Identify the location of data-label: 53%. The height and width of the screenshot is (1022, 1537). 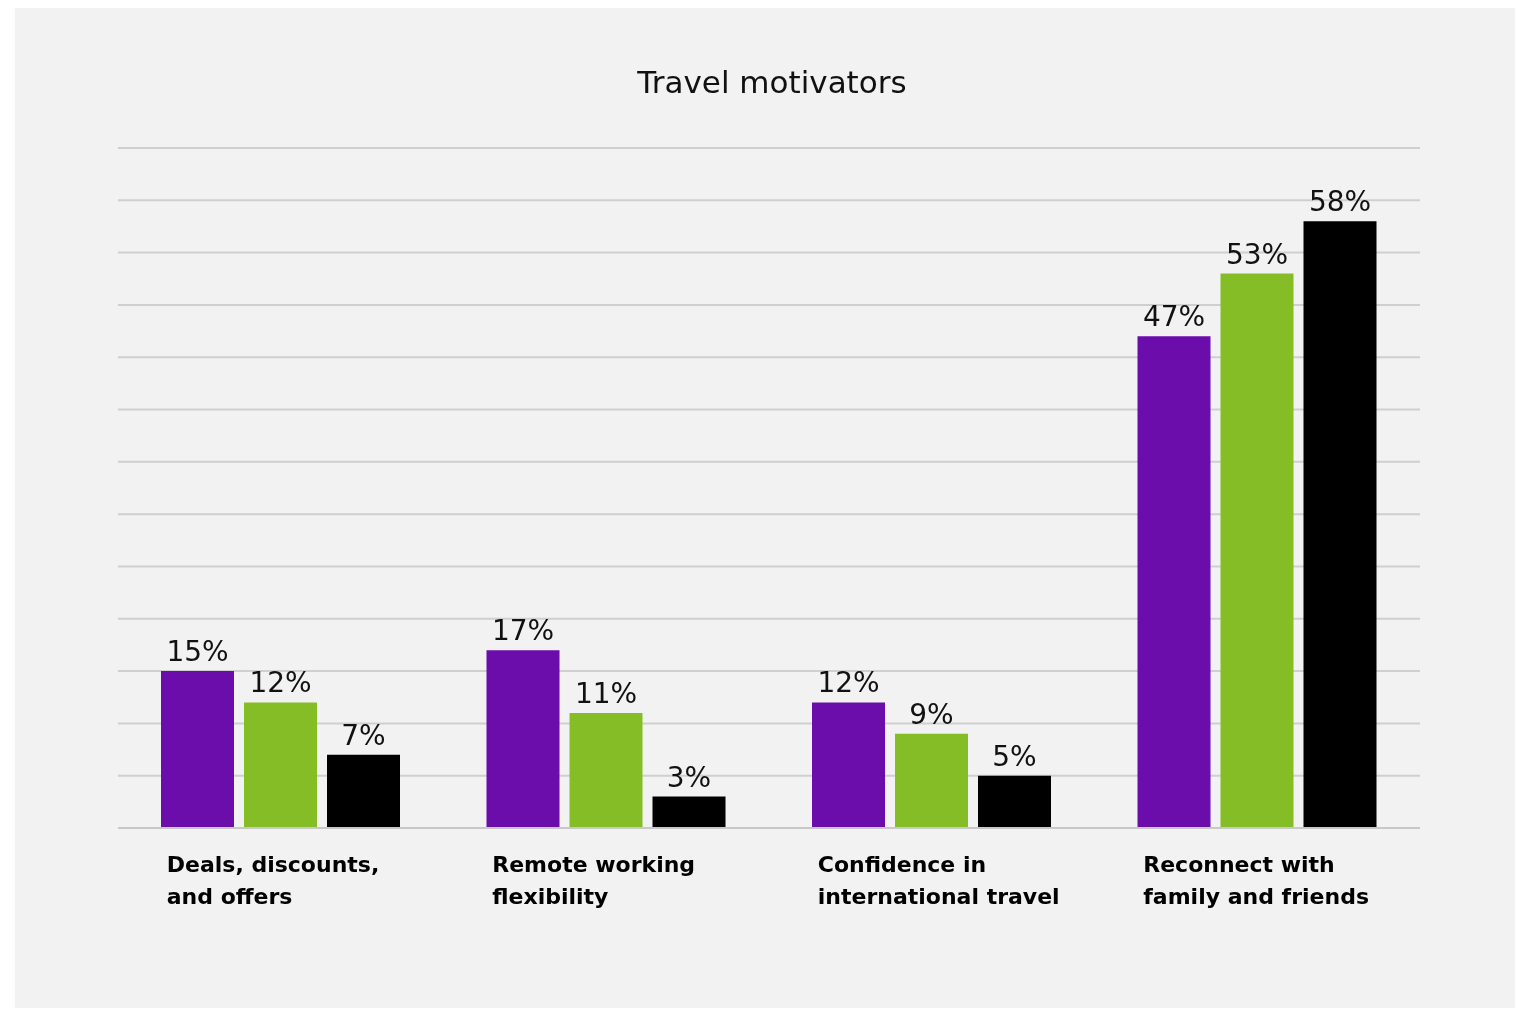
(1257, 254).